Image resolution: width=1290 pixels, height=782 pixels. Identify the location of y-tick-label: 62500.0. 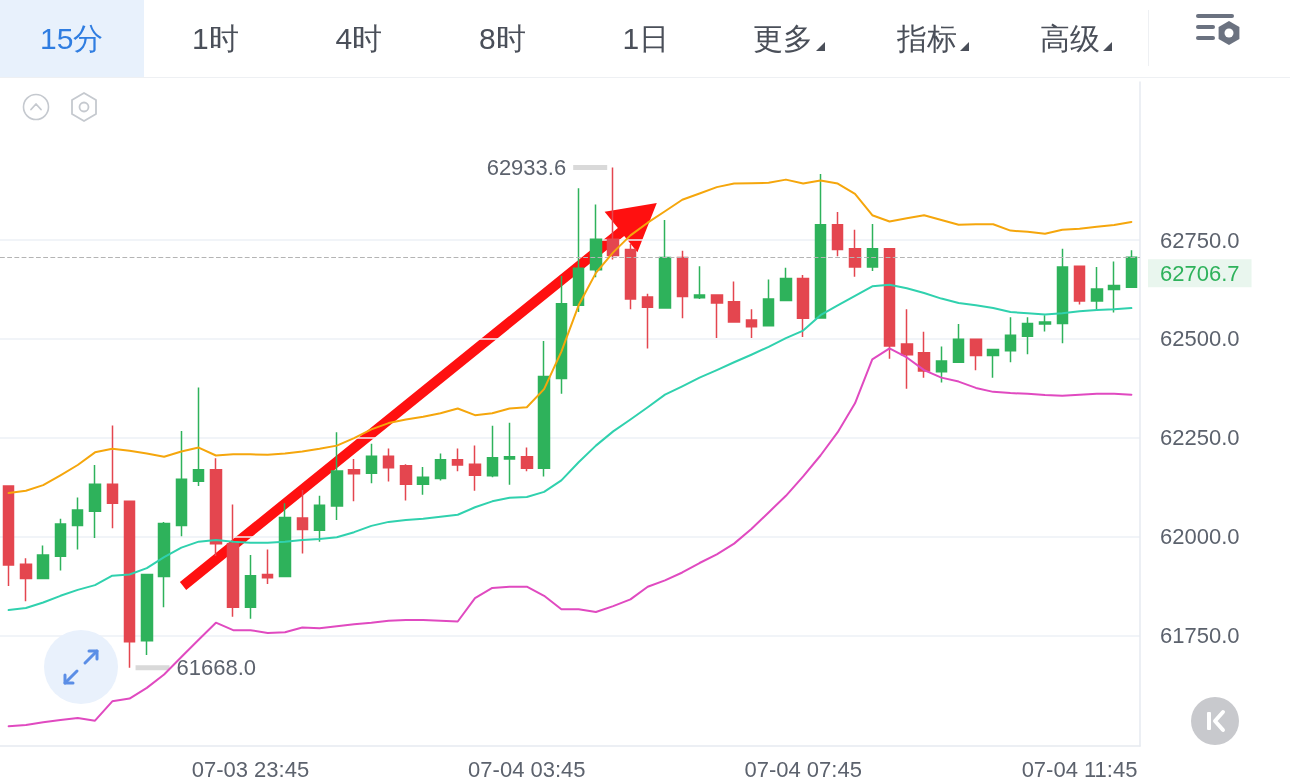
(1200, 339).